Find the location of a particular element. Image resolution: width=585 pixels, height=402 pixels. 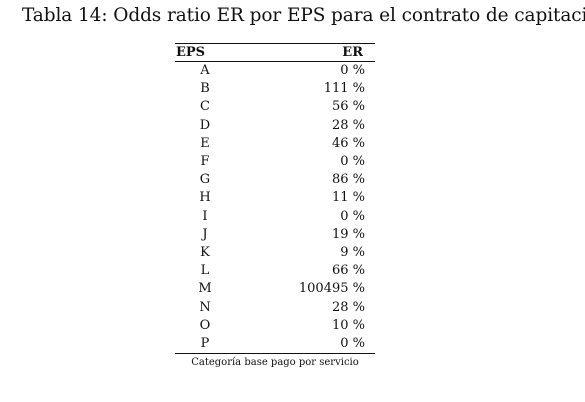

eps-cell: I is located at coordinates (205, 216).